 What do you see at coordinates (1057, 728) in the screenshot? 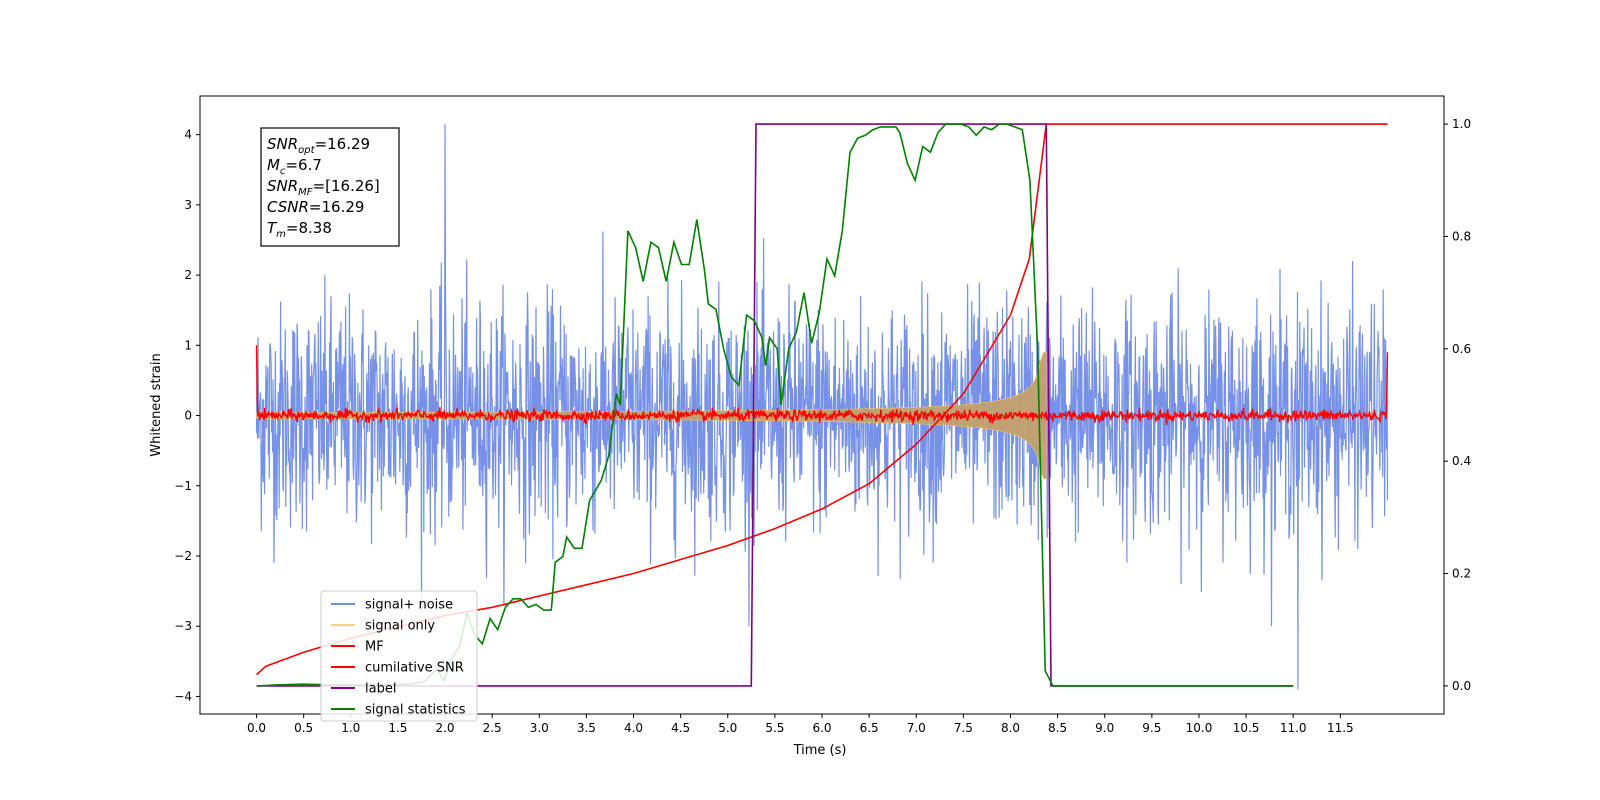
I see `x-tick-label: 8.5` at bounding box center [1057, 728].